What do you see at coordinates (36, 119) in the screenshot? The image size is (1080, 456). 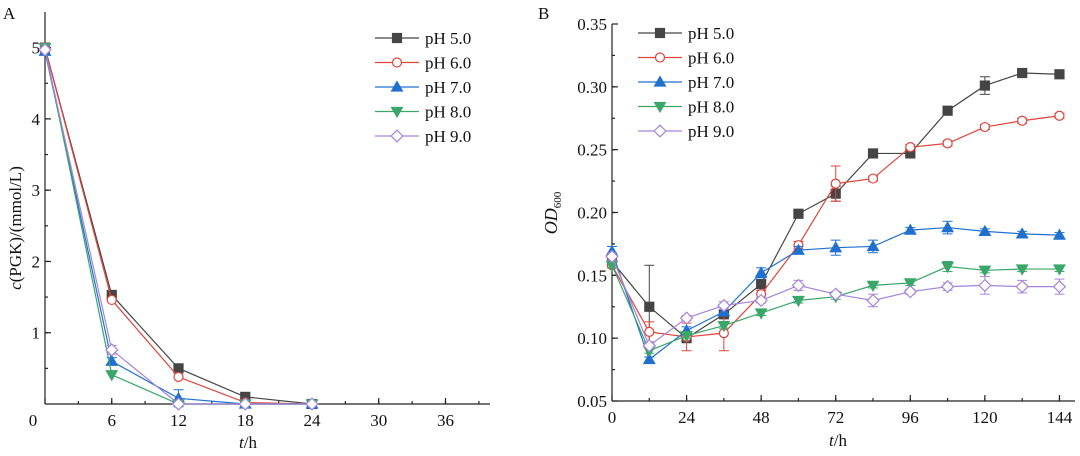 I see `y-tick-label: 4` at bounding box center [36, 119].